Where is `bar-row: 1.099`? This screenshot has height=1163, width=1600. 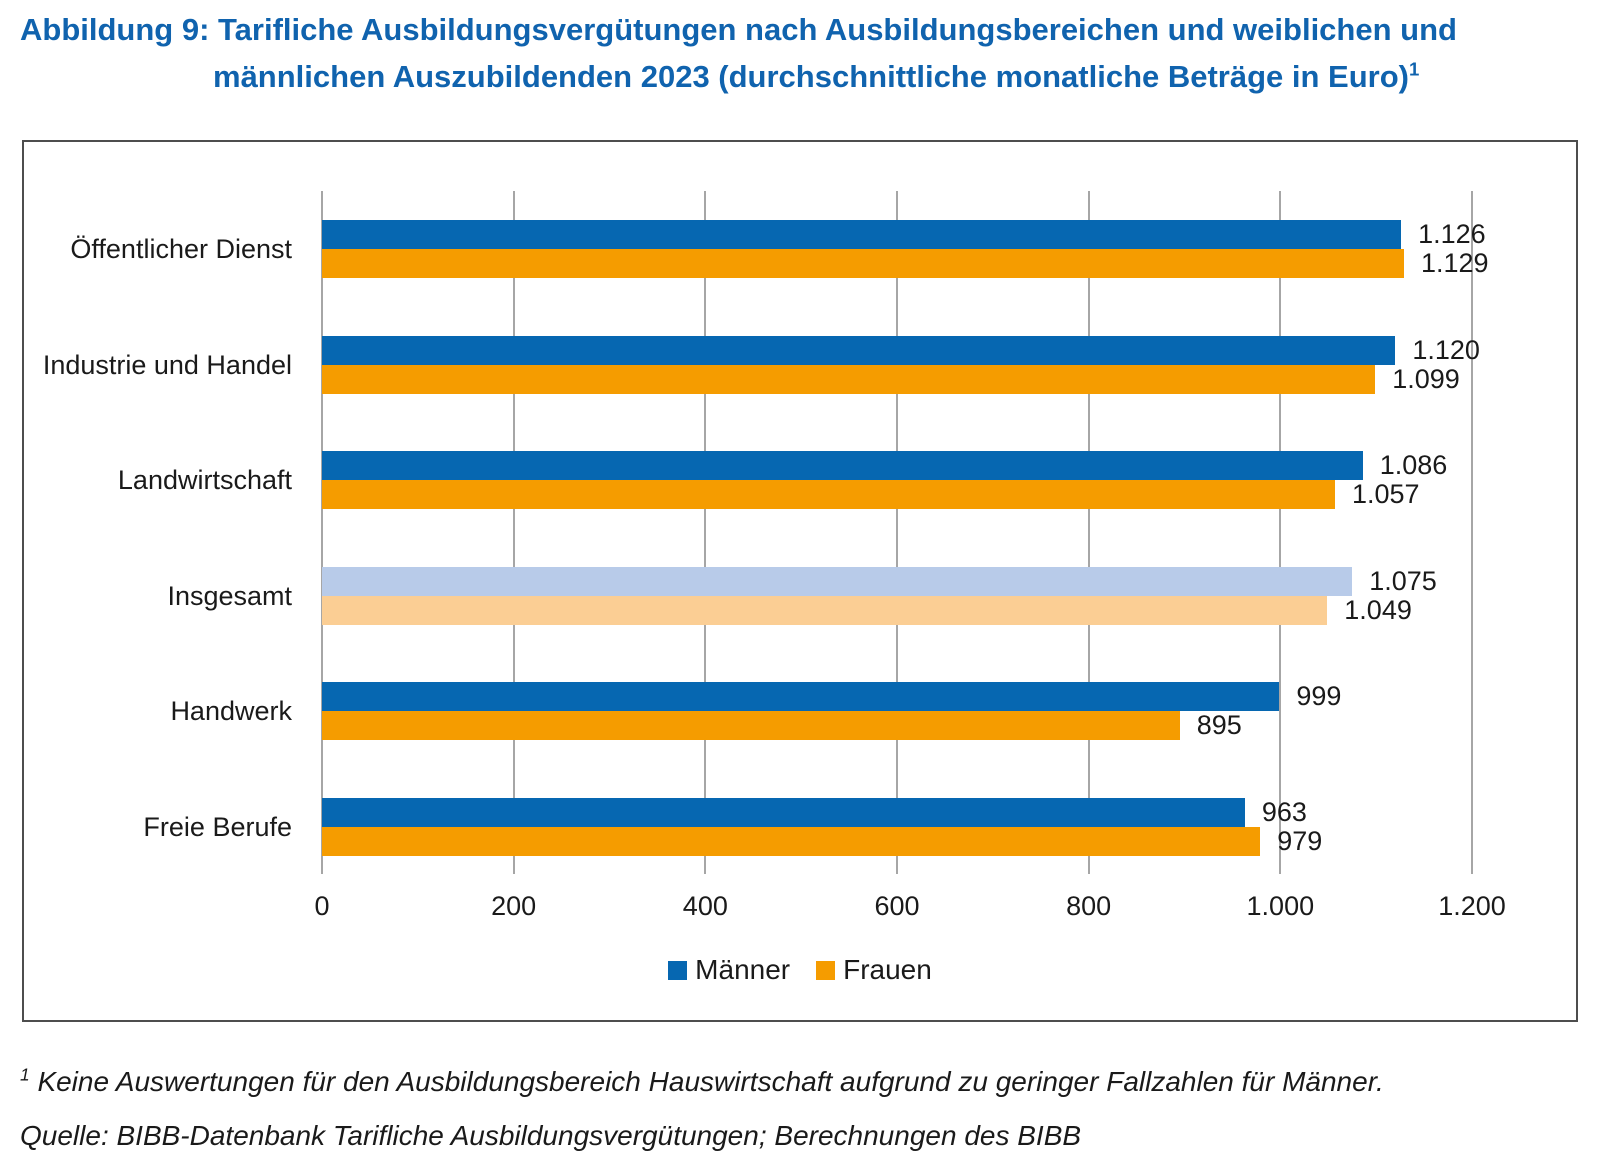 bar-row: 1.099 is located at coordinates (897, 378).